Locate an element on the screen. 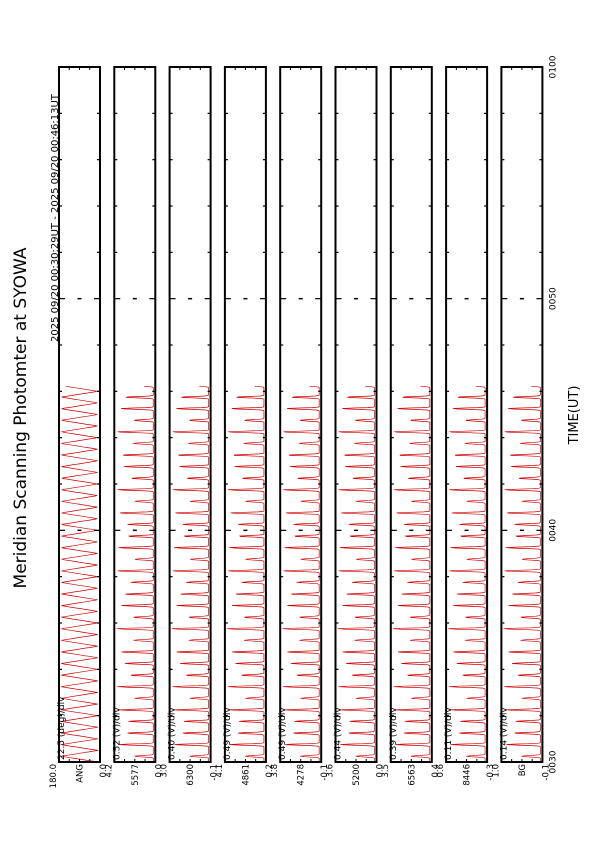 This screenshot has width=595, height=842. panel-scale-label: 0.11 (V)/div is located at coordinates (449, 733).